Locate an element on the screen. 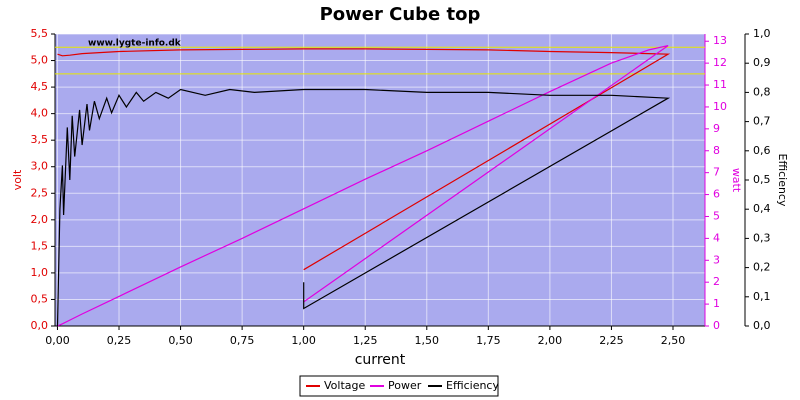 This screenshot has width=800, height=400. y3-tick-label: 0,1 is located at coordinates (762, 296).